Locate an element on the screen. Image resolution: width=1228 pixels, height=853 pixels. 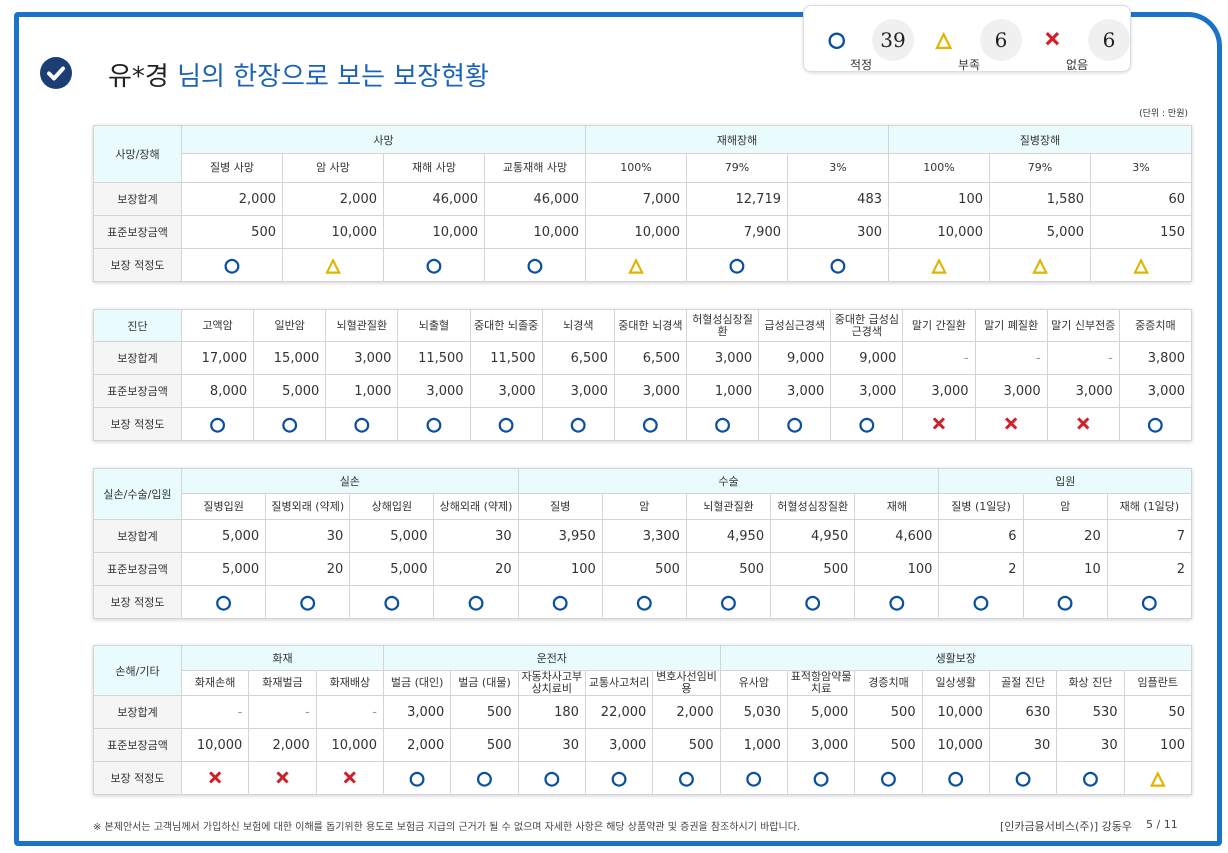
amount-cell: 8,000 is located at coordinates (217, 391).